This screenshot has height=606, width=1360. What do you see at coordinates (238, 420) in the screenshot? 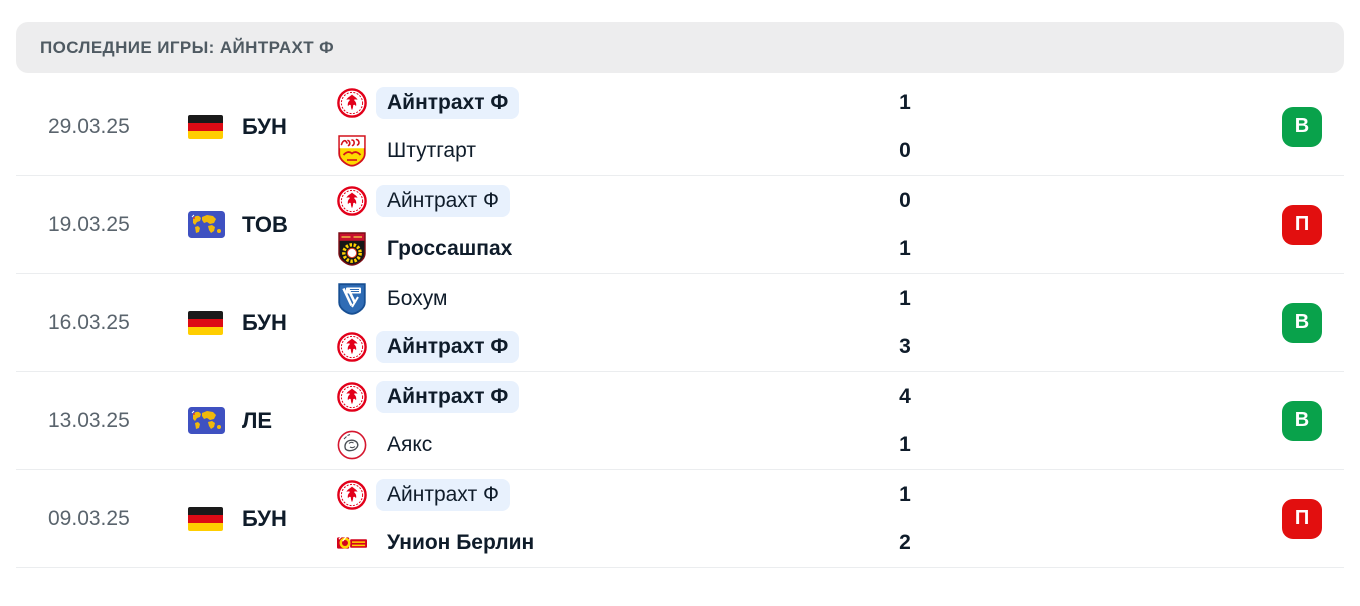
I see `competition-cell: ЛЕ` at bounding box center [238, 420].